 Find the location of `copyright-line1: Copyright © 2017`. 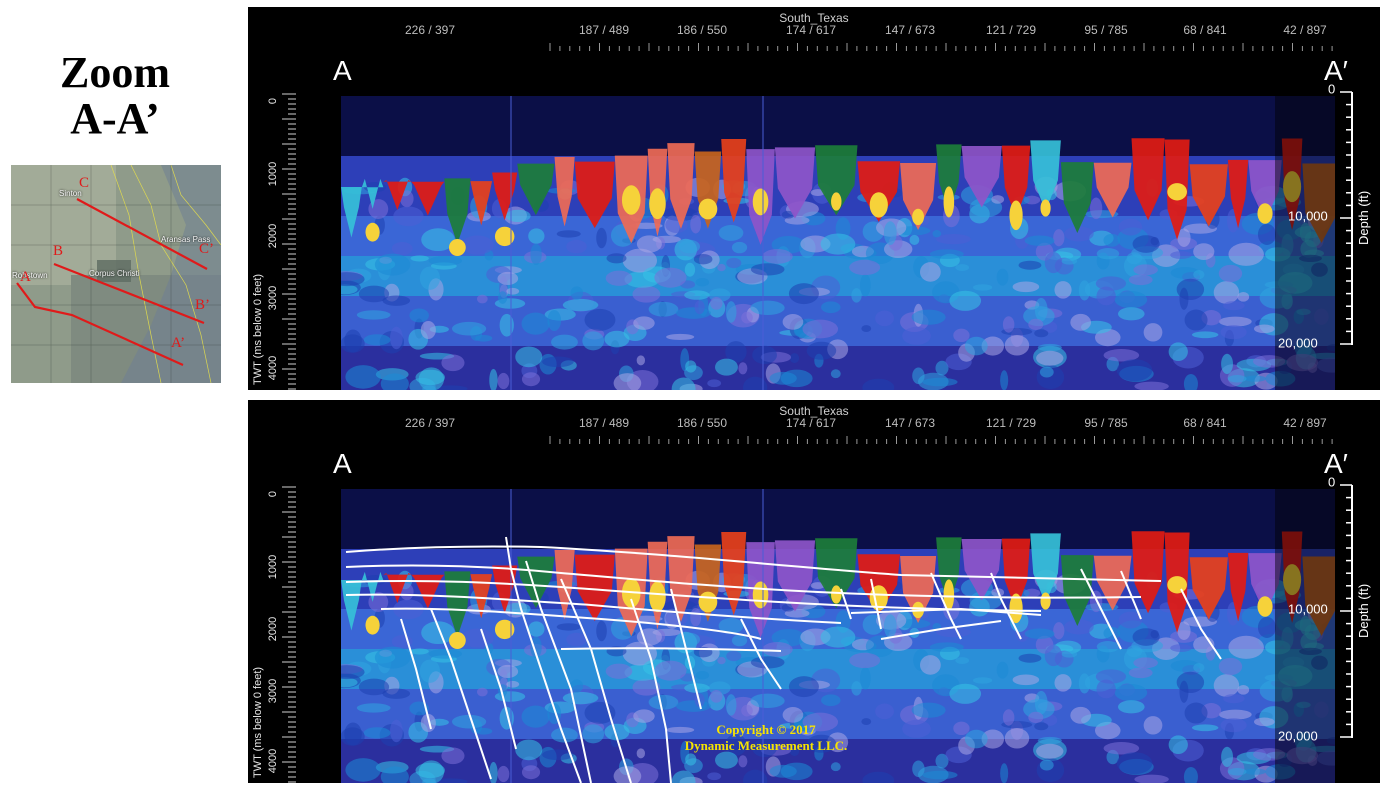

copyright-line1: Copyright © 2017 is located at coordinates (766, 729).